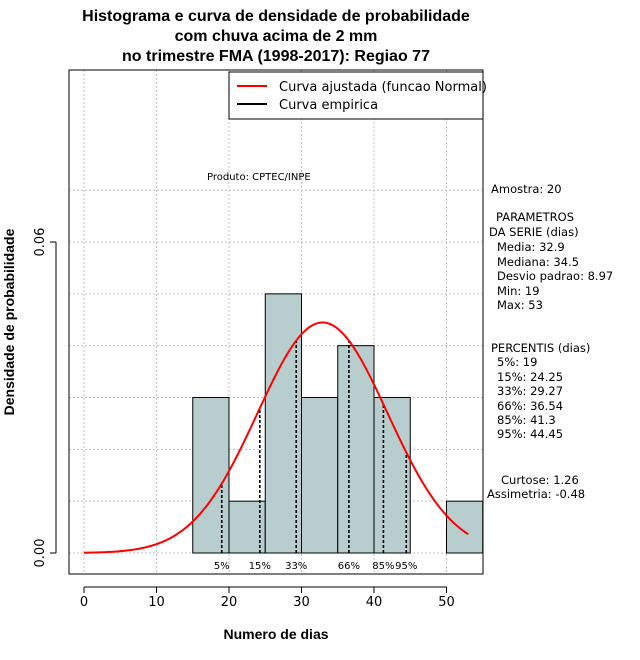 Image resolution: width=640 pixels, height=660 pixels. Describe the element at coordinates (374, 602) in the screenshot. I see `x-tick-label: 40` at that location.